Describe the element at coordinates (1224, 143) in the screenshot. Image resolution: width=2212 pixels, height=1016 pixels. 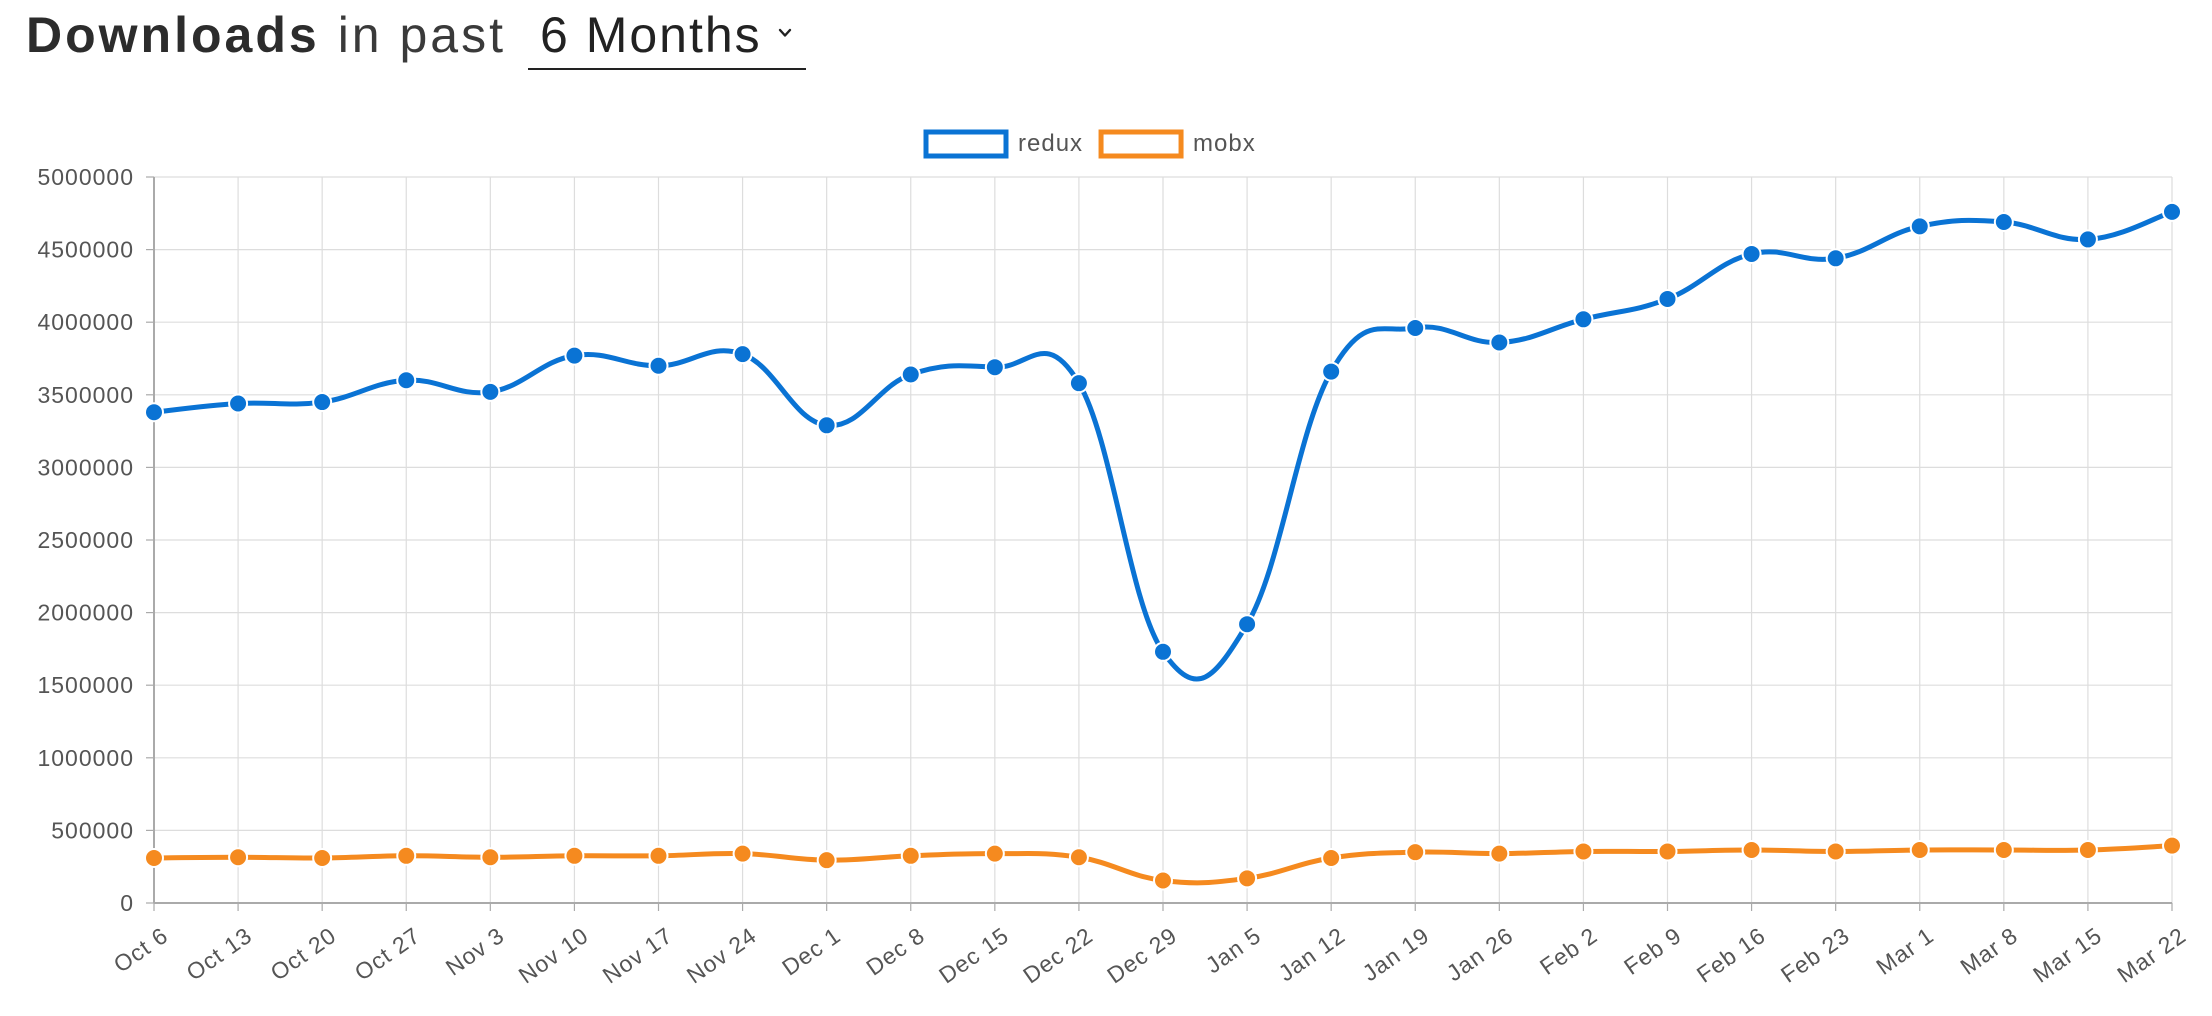
I see `legend-label-mobx: mobx` at that location.